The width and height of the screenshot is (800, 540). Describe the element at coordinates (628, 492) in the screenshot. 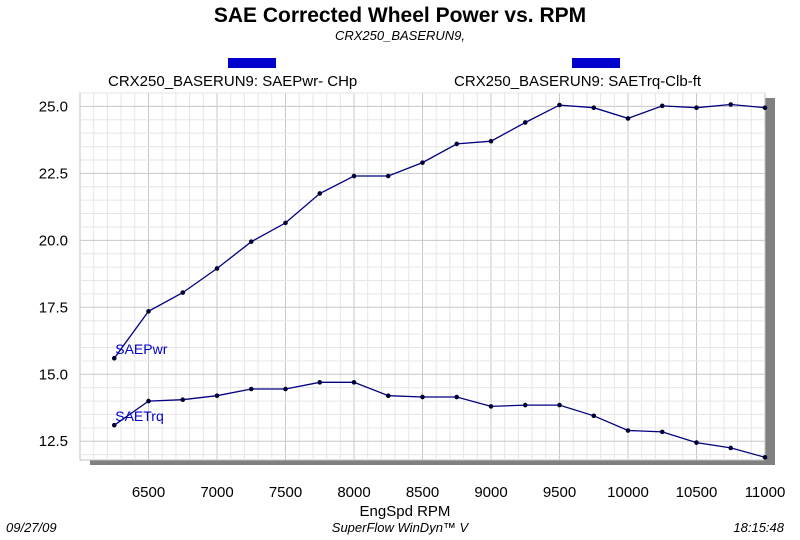

I see `x-tick-label: 10000` at that location.